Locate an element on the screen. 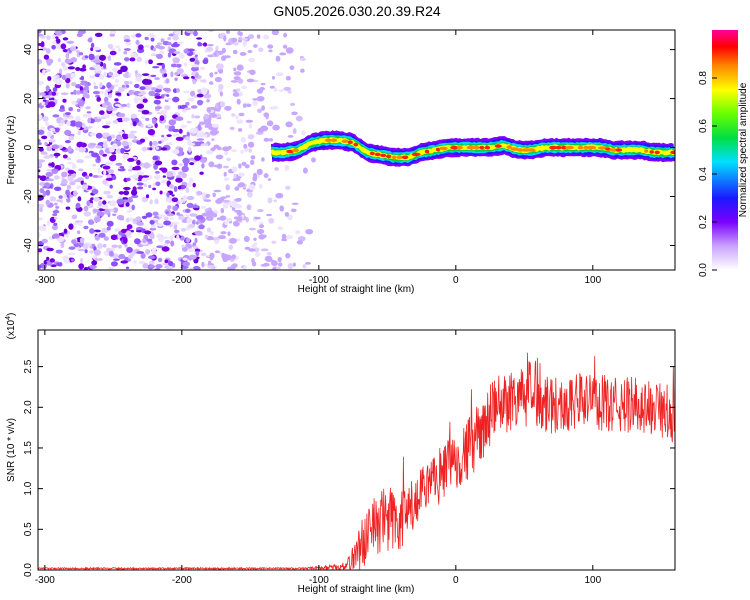 Image resolution: width=750 pixels, height=600 pixels. y-tick-label: -40 is located at coordinates (28, 245).